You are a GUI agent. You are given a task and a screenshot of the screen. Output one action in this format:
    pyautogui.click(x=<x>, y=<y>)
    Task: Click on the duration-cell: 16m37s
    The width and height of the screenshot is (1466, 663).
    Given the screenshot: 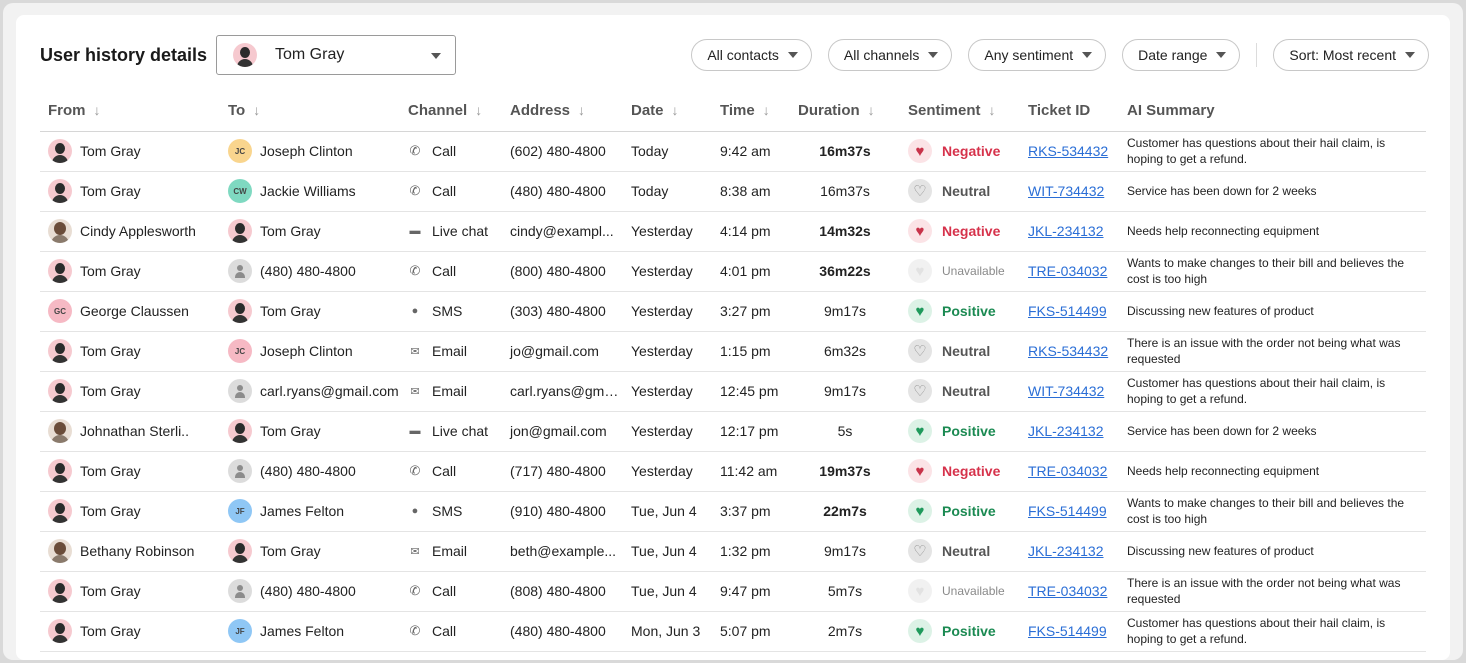 What is the action you would take?
    pyautogui.click(x=845, y=191)
    